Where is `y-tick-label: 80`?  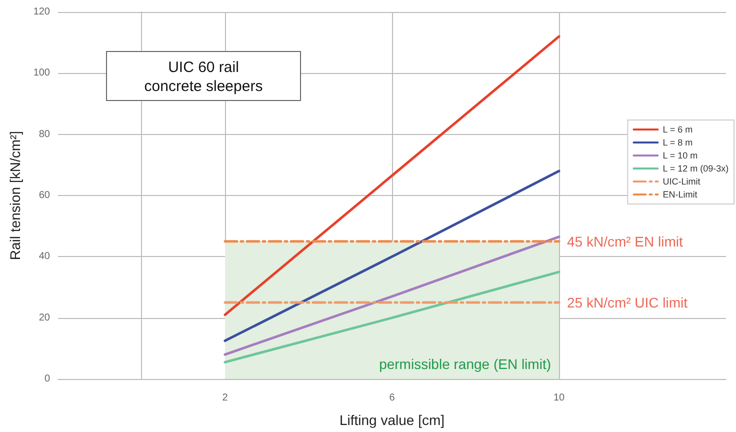 y-tick-label: 80 is located at coordinates (44, 134).